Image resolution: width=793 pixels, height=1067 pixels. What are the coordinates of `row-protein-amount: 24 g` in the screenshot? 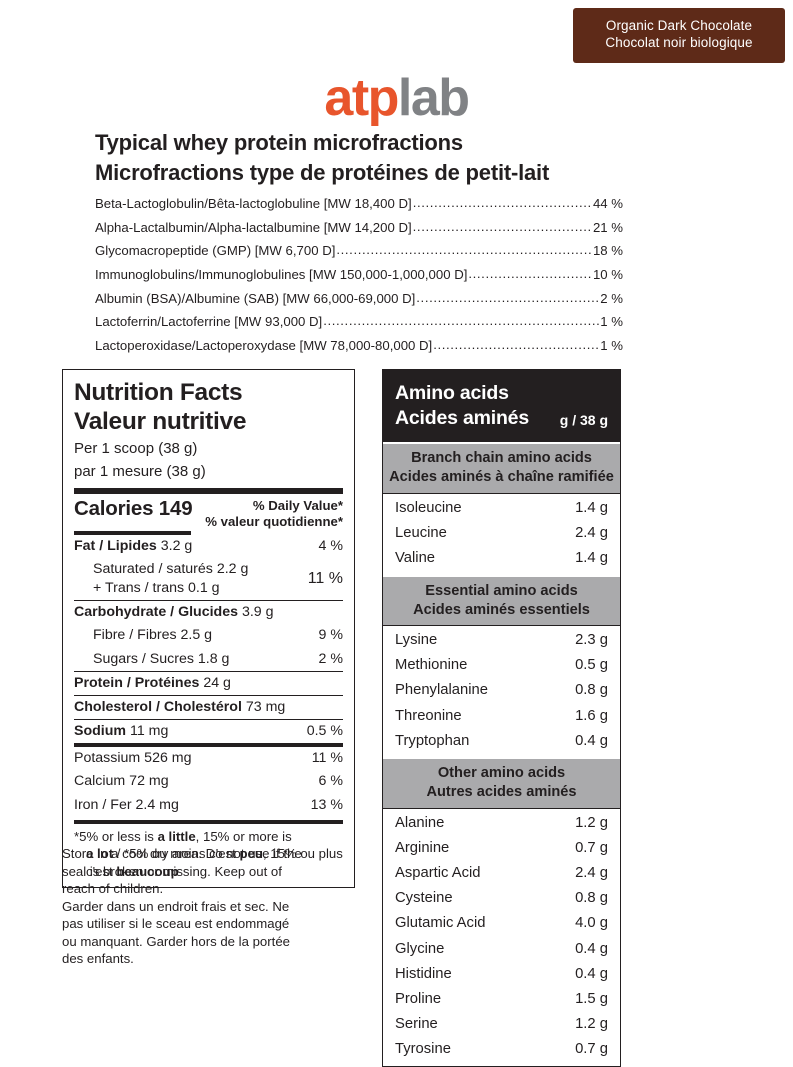 It's located at (217, 682).